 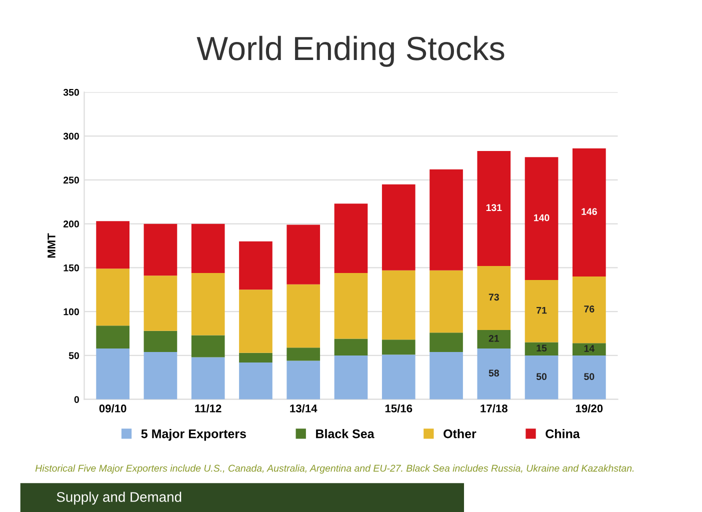 What do you see at coordinates (71, 312) in the screenshot?
I see `y-tick-label: 100` at bounding box center [71, 312].